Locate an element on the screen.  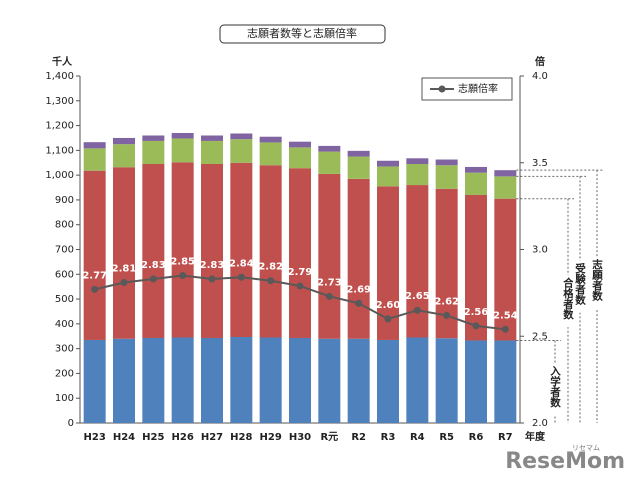
y2-tick-label: 3.0 is located at coordinates (540, 250).